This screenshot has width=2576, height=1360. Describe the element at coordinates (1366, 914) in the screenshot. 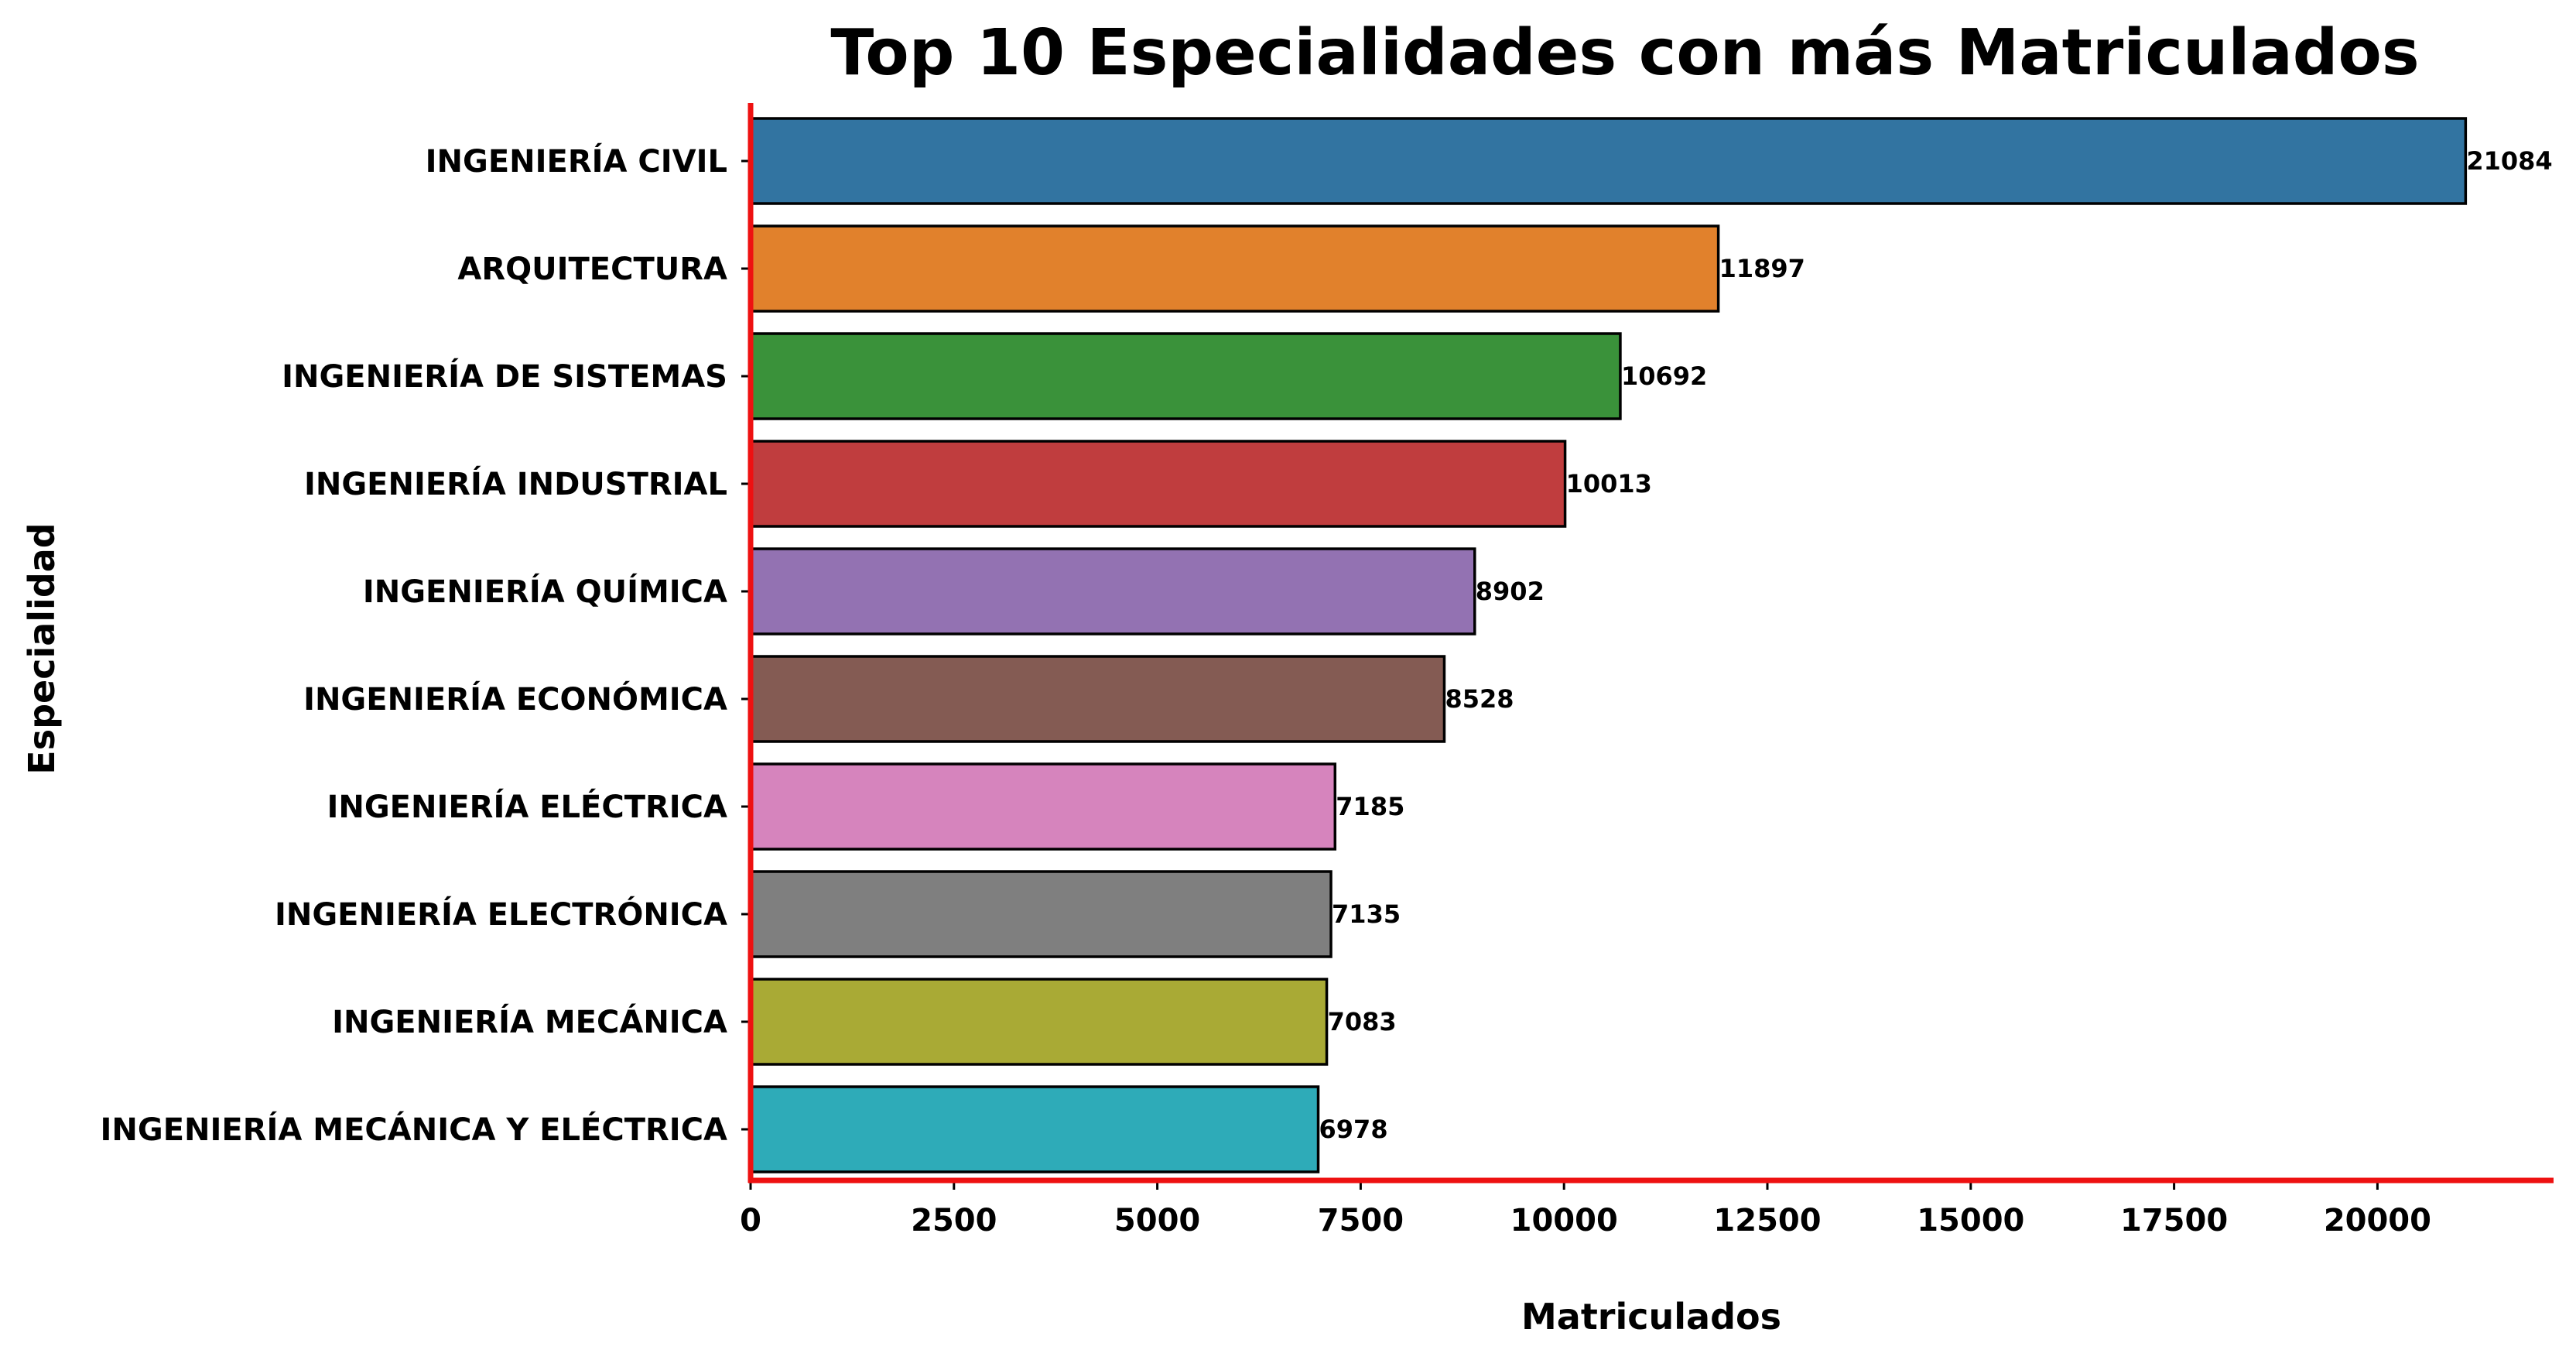

I see `data-label: 7135` at that location.